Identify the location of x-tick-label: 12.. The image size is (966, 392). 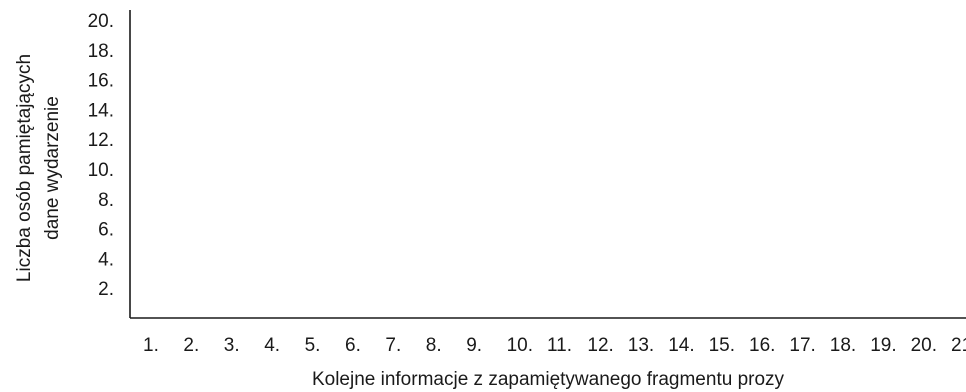
(600, 345).